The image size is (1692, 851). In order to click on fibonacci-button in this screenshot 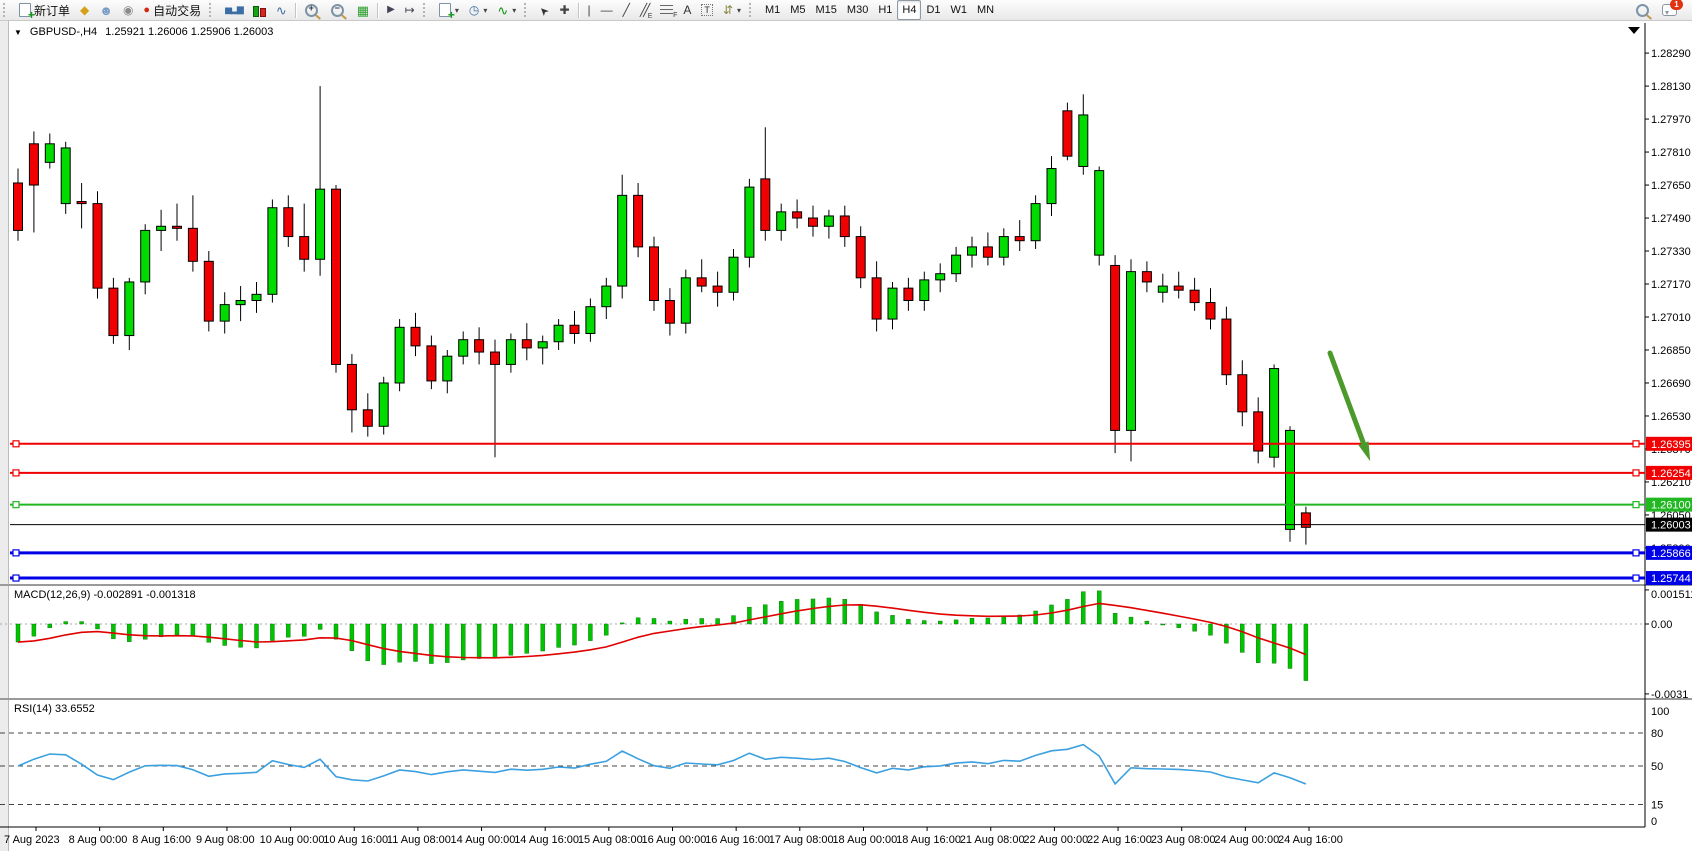, I will do `click(666, 10)`.